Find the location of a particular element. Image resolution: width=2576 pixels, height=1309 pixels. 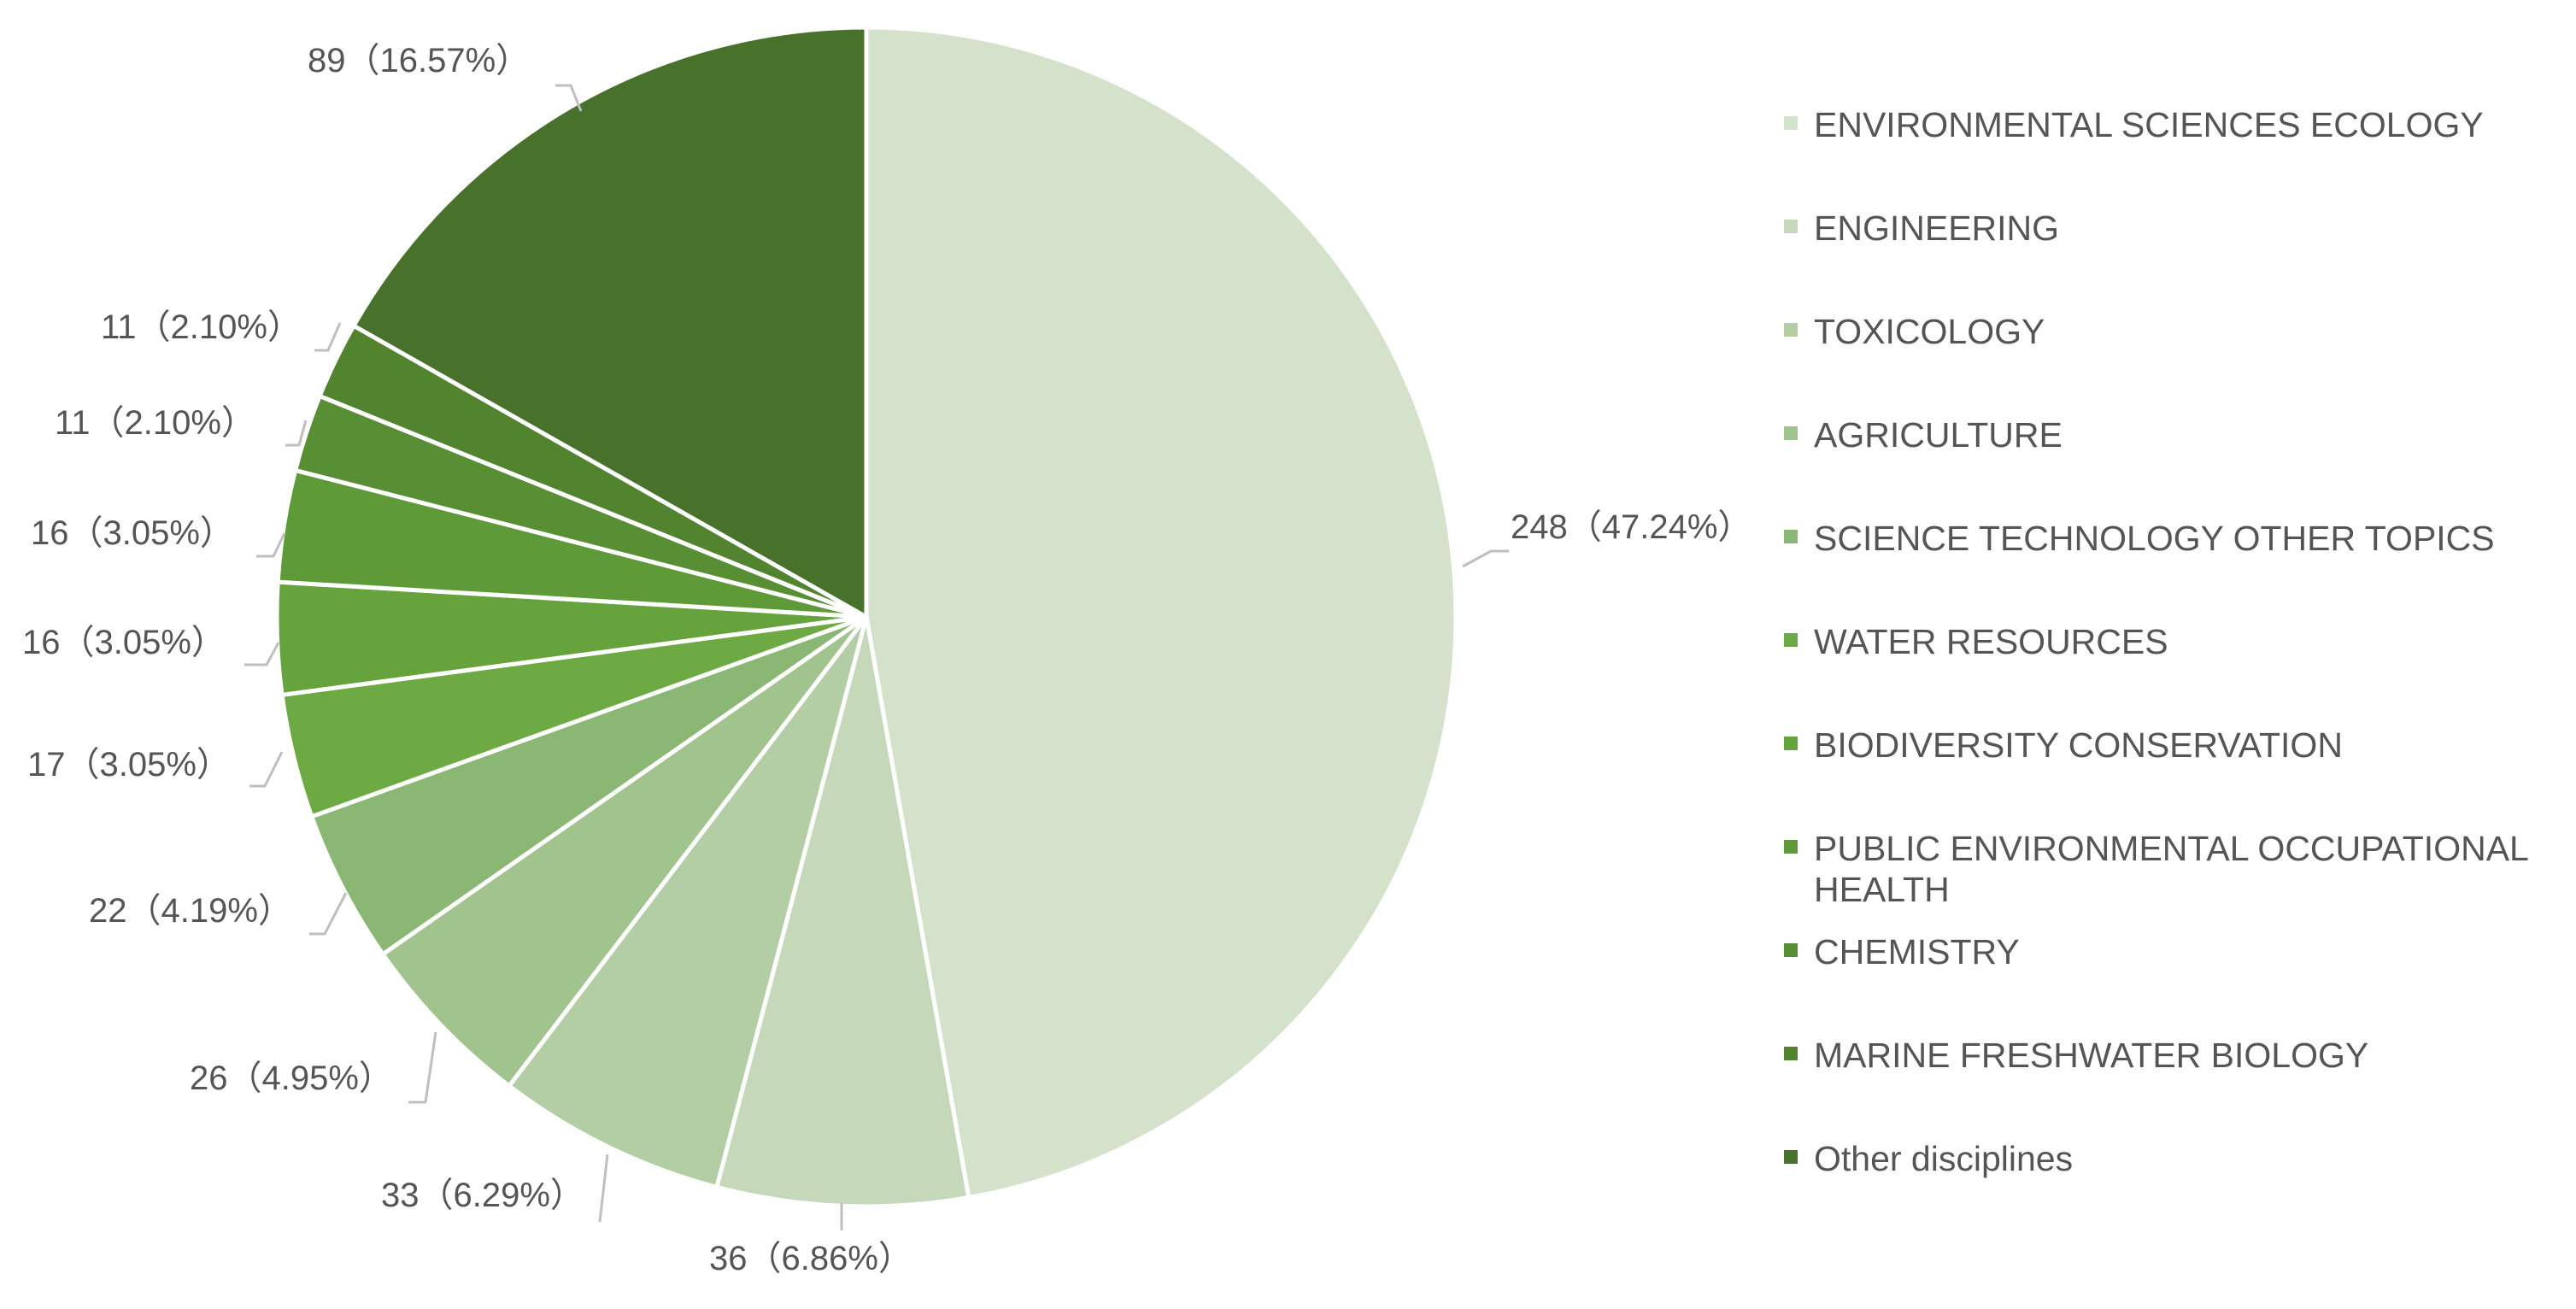

legend-label: ENGINEERING is located at coordinates (1937, 228).